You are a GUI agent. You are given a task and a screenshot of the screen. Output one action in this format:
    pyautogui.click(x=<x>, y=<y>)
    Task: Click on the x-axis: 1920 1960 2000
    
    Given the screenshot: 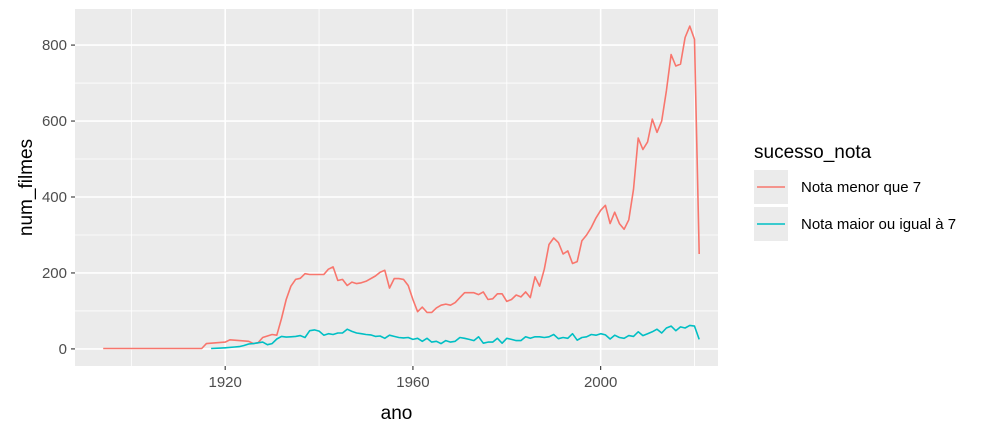 What is the action you would take?
    pyautogui.click(x=413, y=378)
    